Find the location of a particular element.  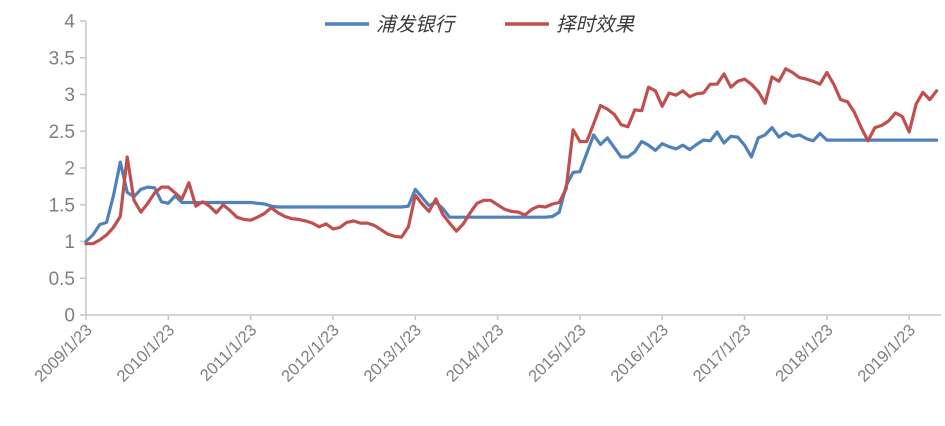

y-tick-label: 2.5 is located at coordinates (62, 132).